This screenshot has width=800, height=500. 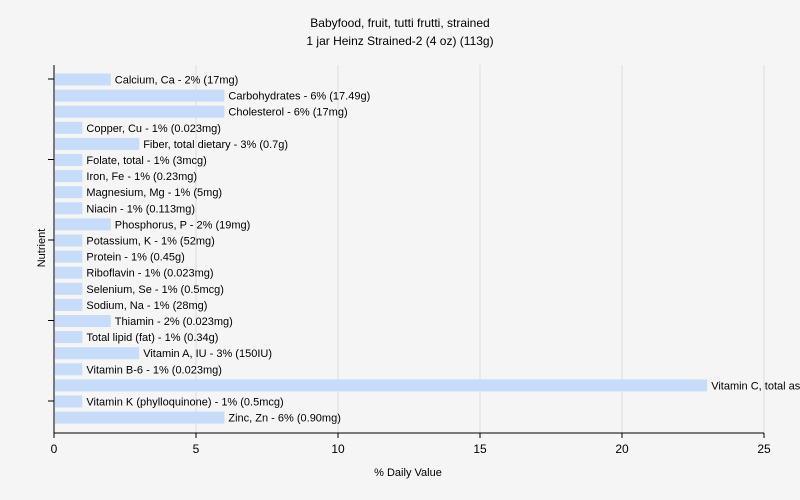 I want to click on x-tick-label: 25, so click(x=764, y=449).